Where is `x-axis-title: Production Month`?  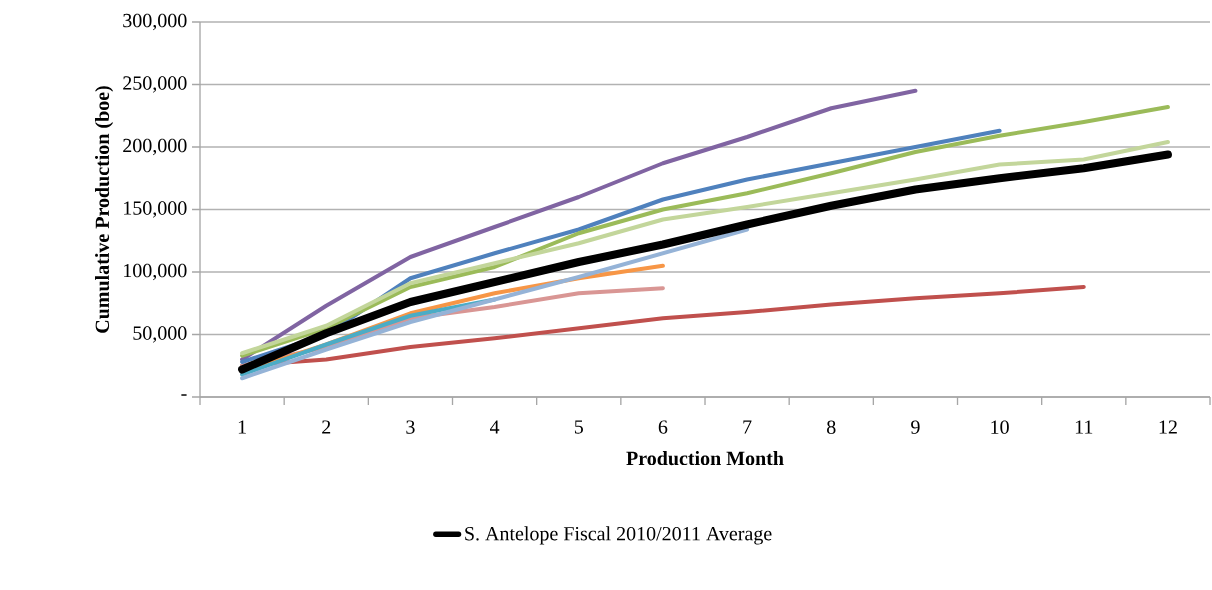
x-axis-title: Production Month is located at coordinates (705, 458).